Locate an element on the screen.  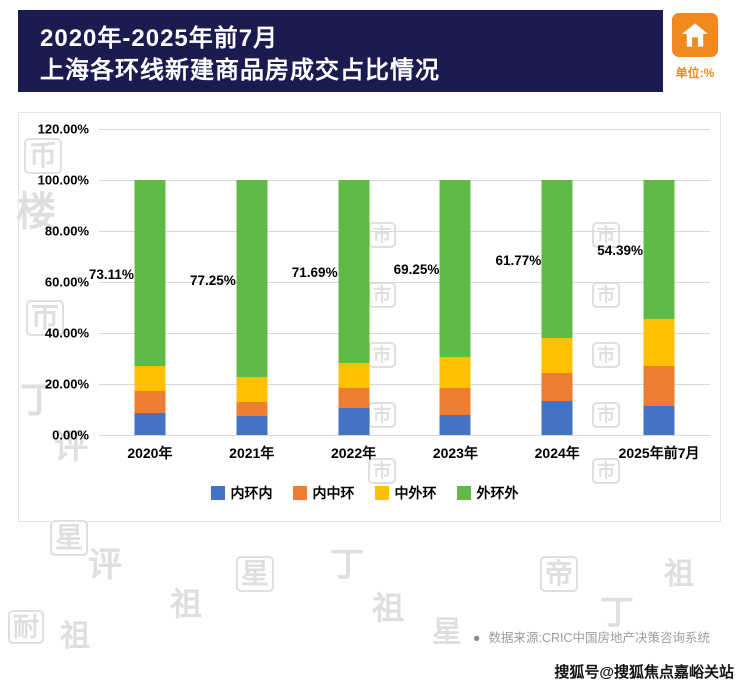
header: 2020年-2025年前7月 上海各环线新建商品房成交占比情况 is located at coordinates (340, 51).